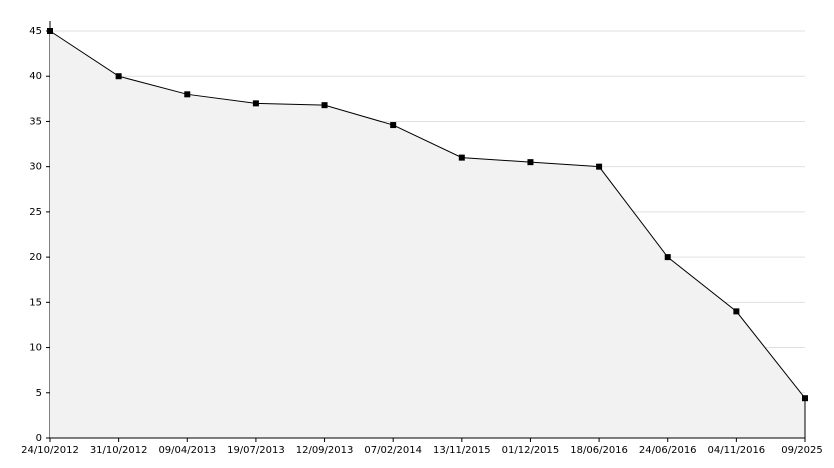 The image size is (834, 468). What do you see at coordinates (187, 450) in the screenshot?
I see `x-tick-label: 09/04/2013` at bounding box center [187, 450].